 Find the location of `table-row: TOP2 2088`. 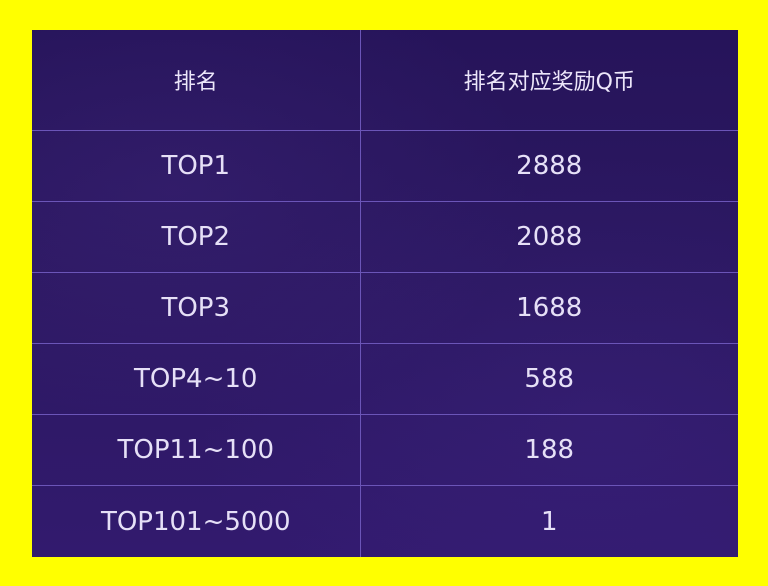

table-row: TOP2 2088 is located at coordinates (385, 236).